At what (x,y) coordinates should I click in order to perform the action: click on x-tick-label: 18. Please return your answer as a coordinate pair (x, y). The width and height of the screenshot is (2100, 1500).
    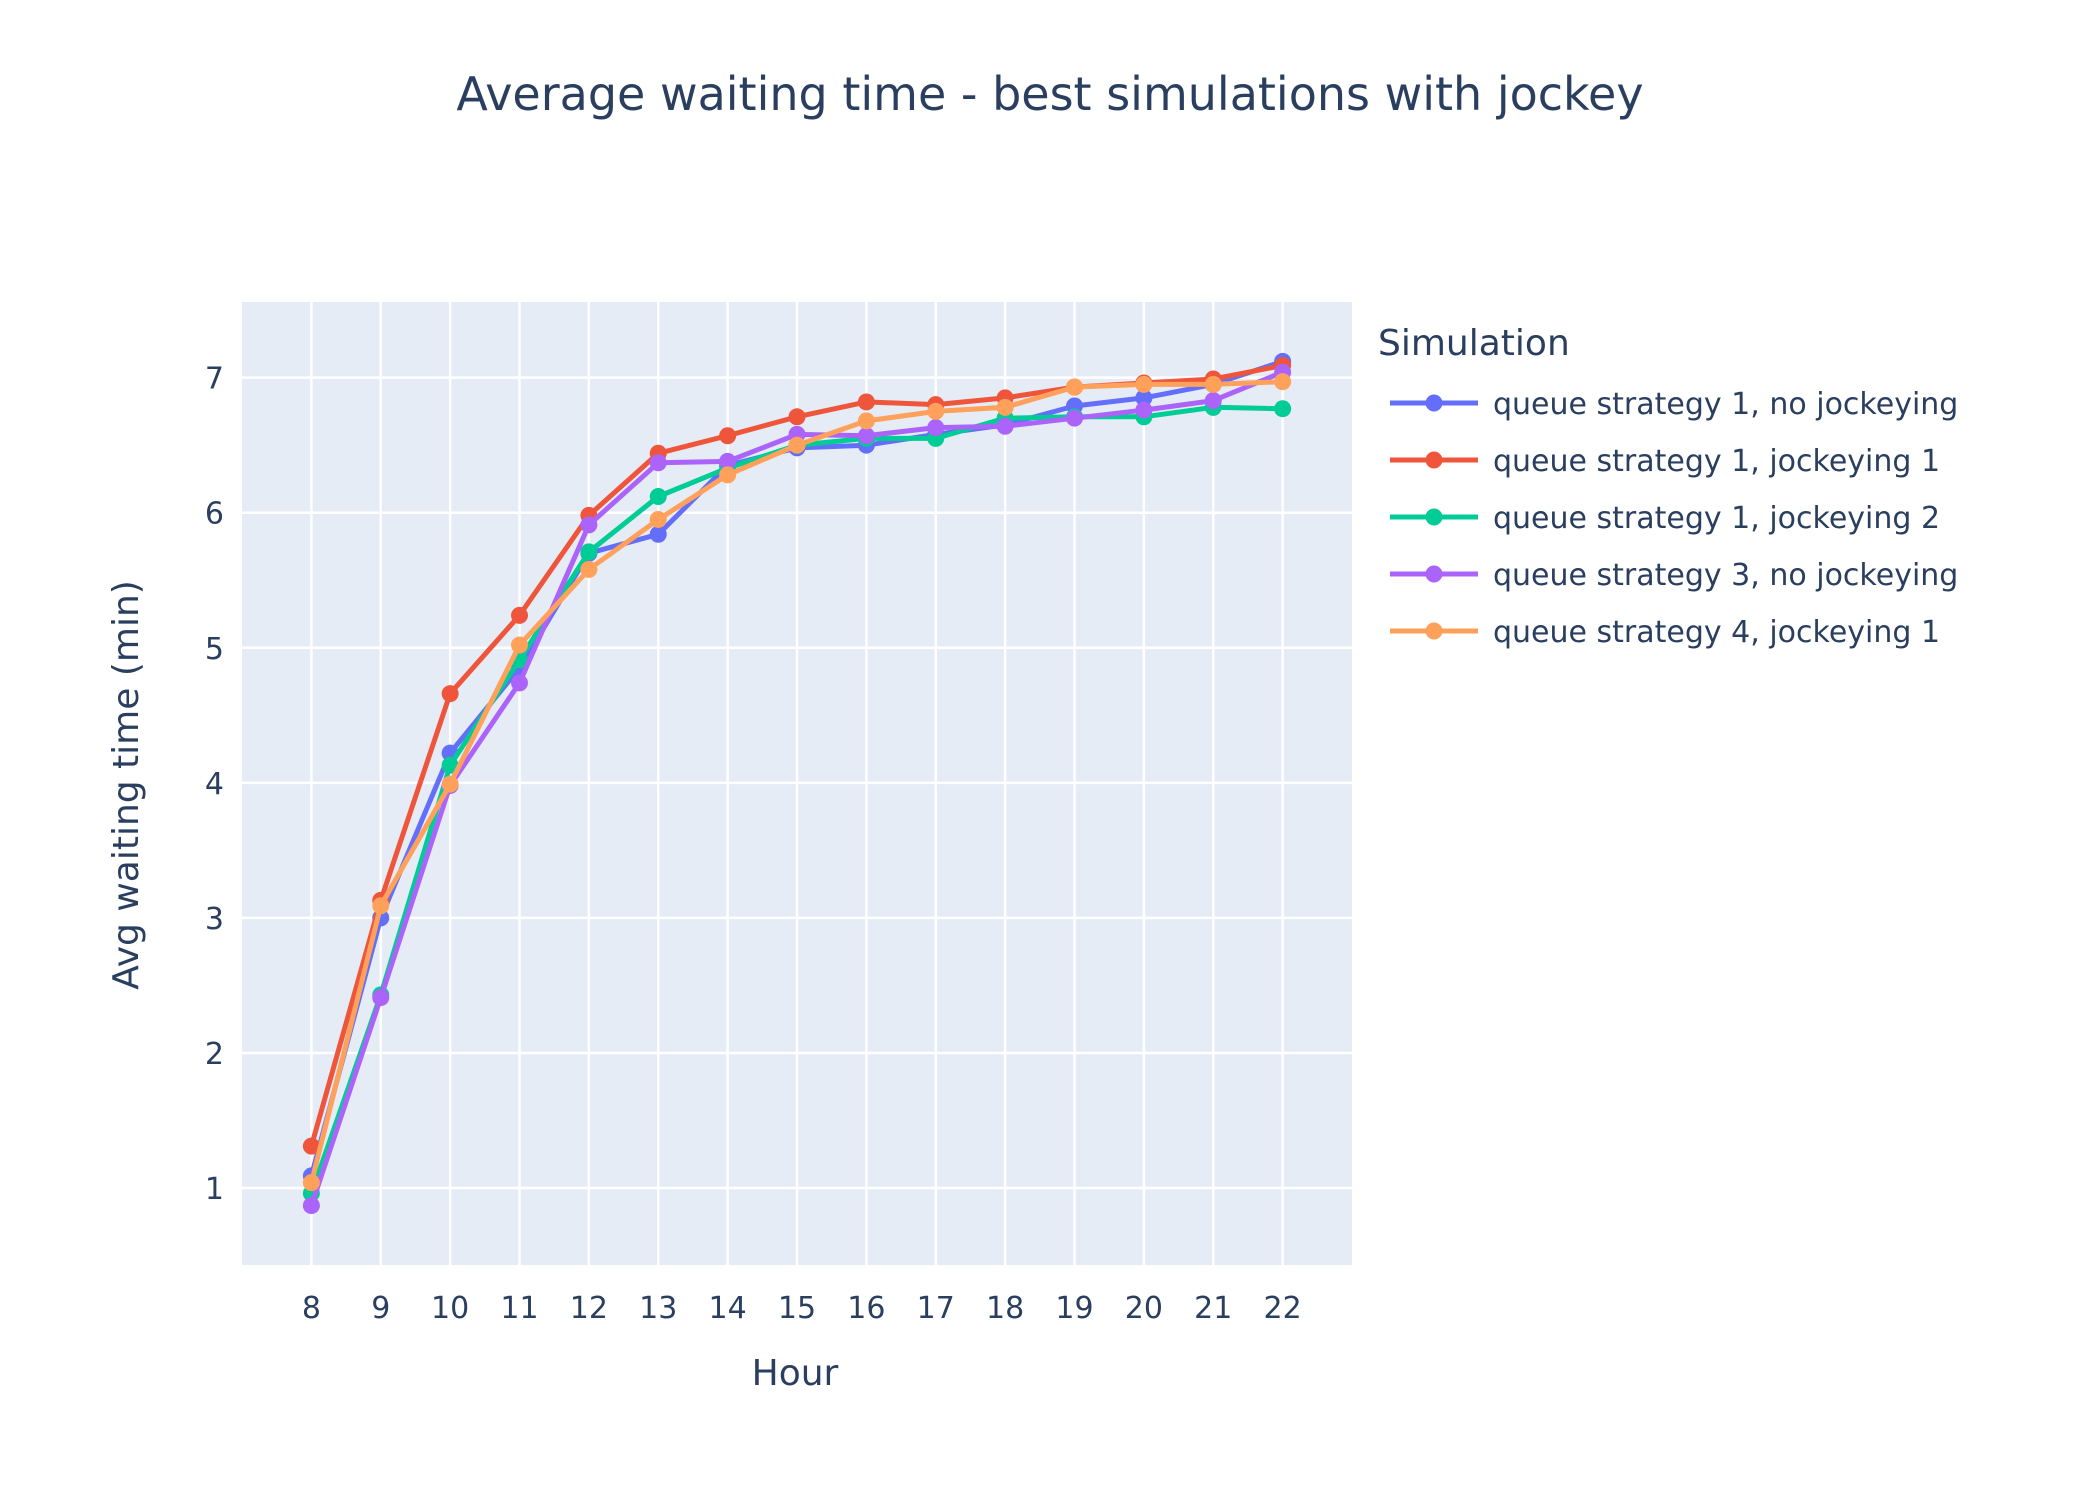
    Looking at the image, I should click on (1005, 1308).